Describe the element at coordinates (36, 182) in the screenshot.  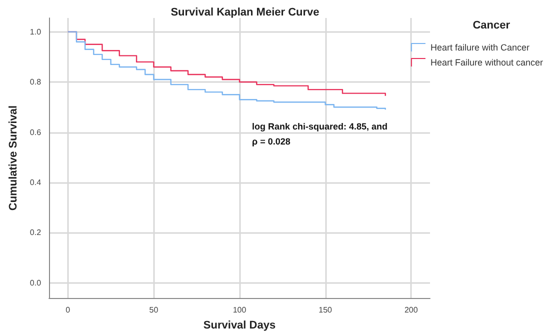
I see `y-tick-label: 0.4` at that location.